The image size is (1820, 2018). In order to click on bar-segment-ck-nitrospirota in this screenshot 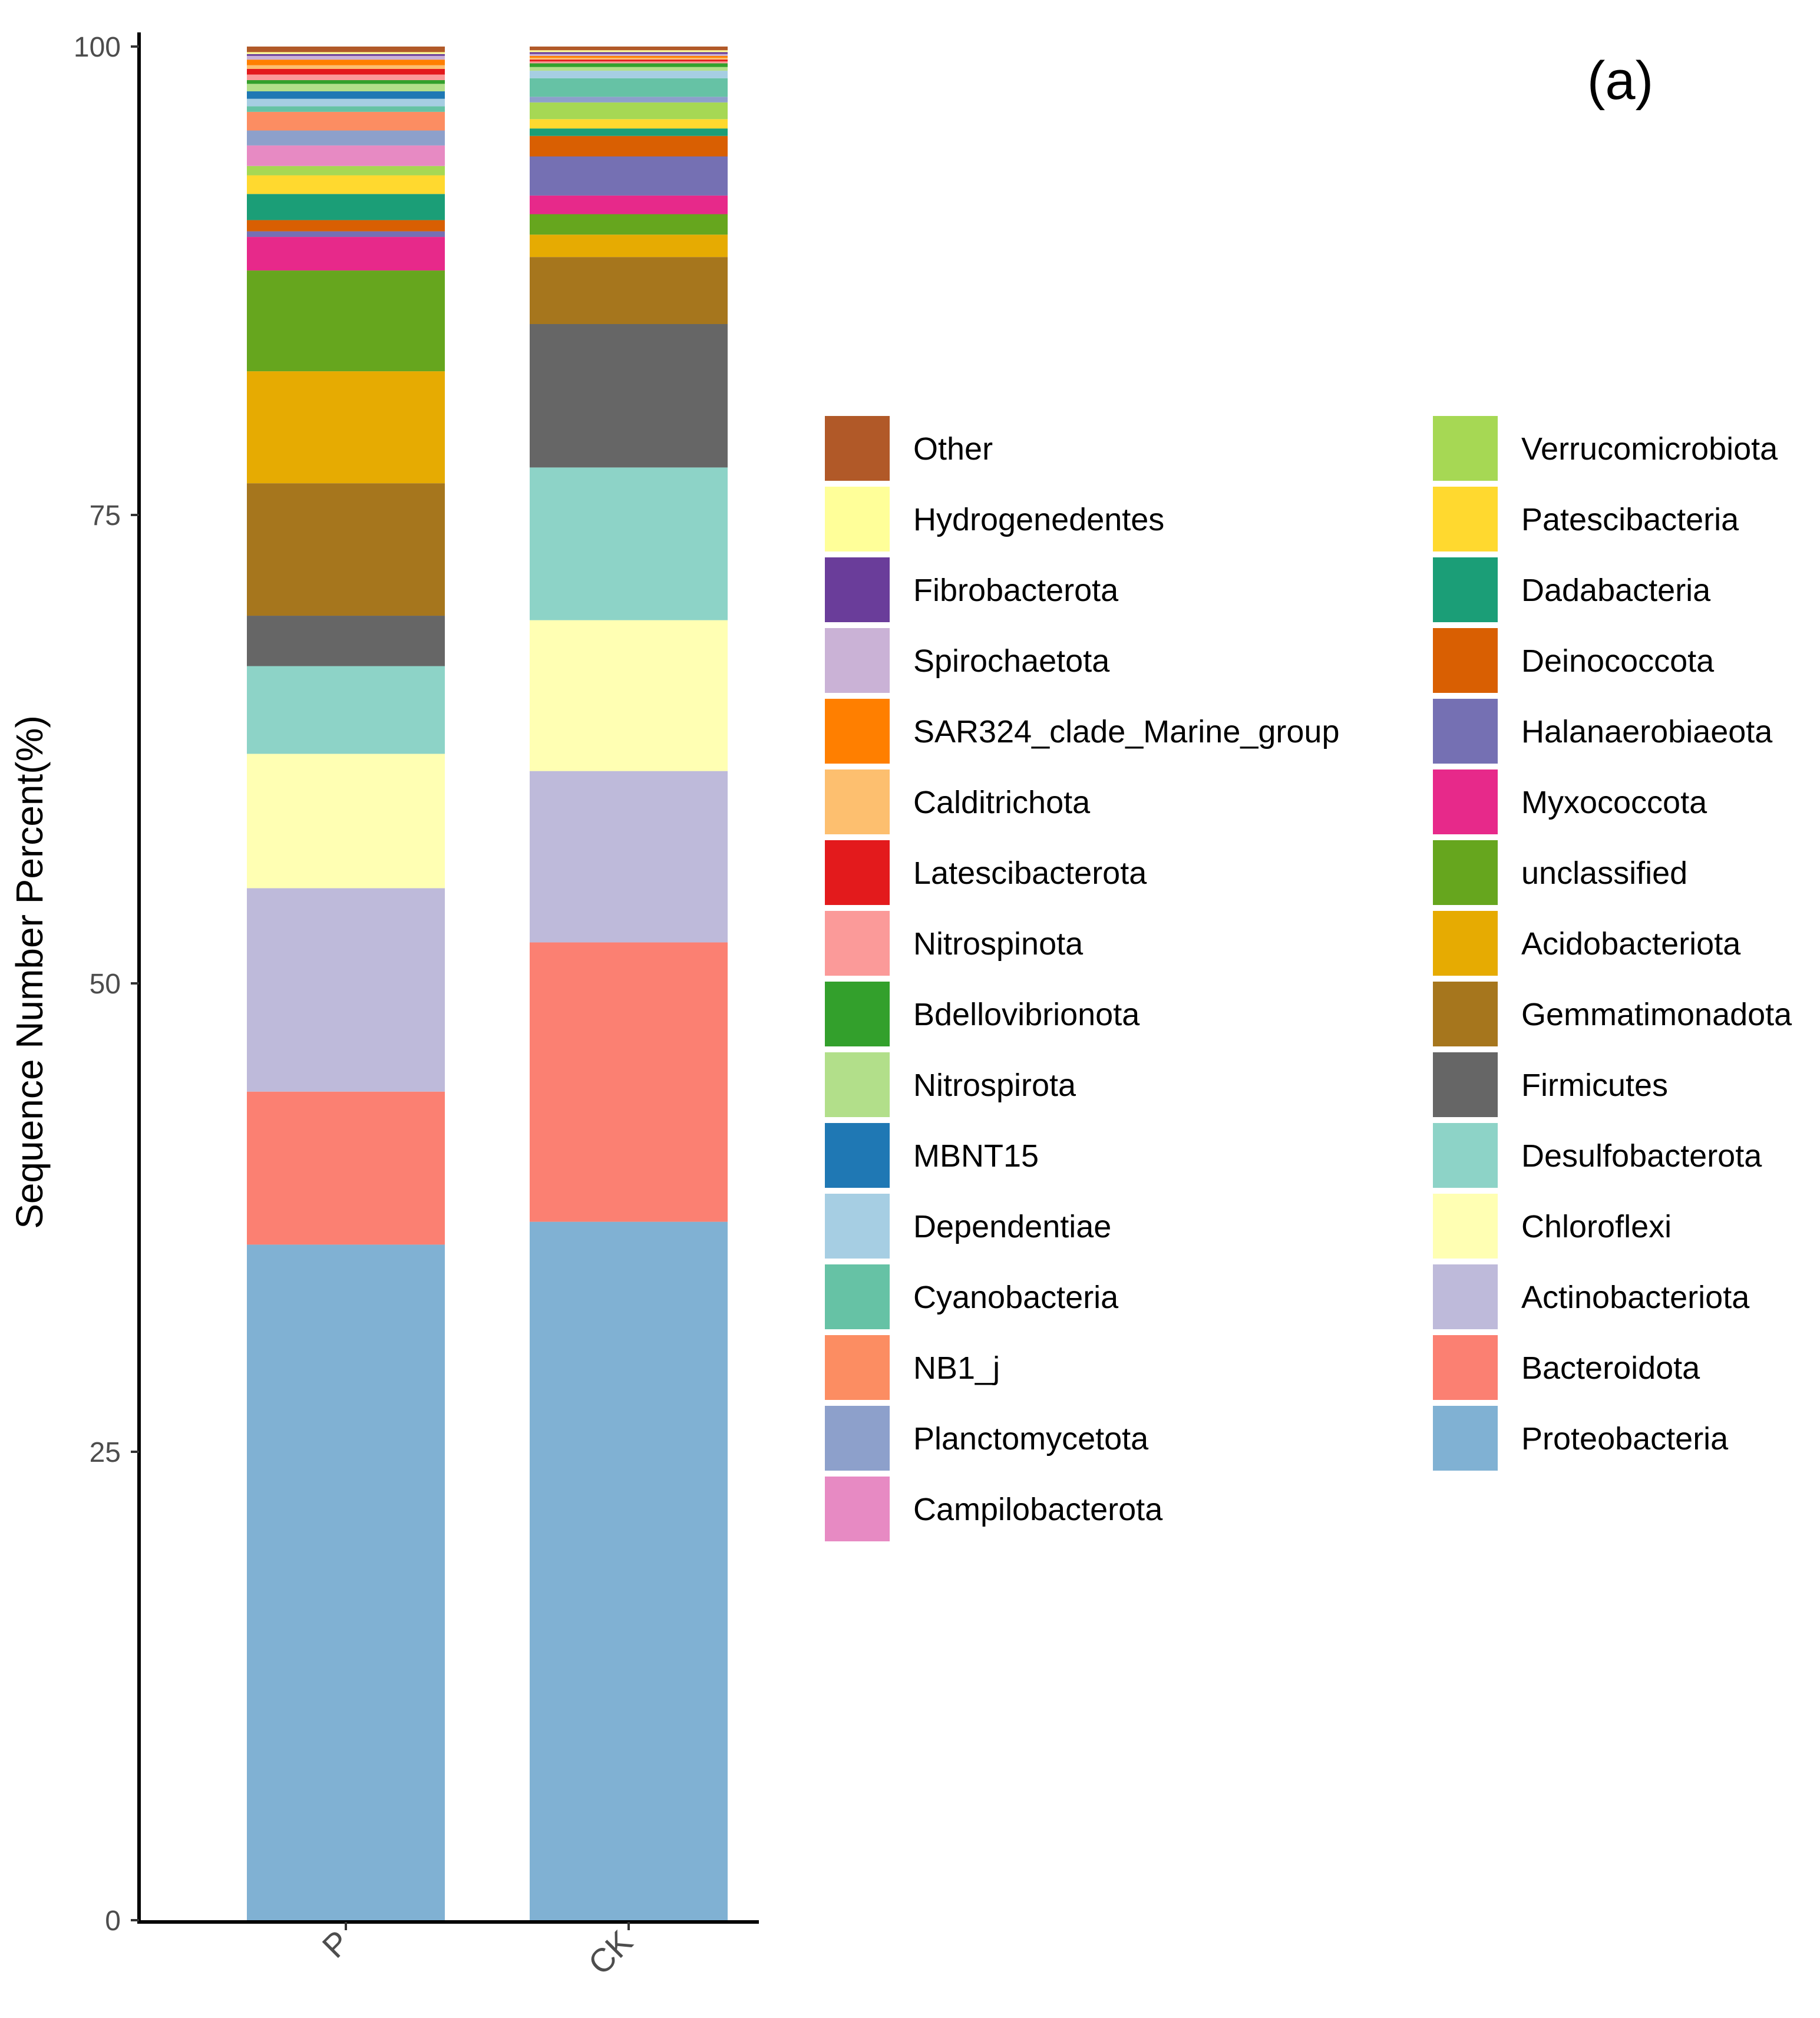, I will do `click(629, 69)`.